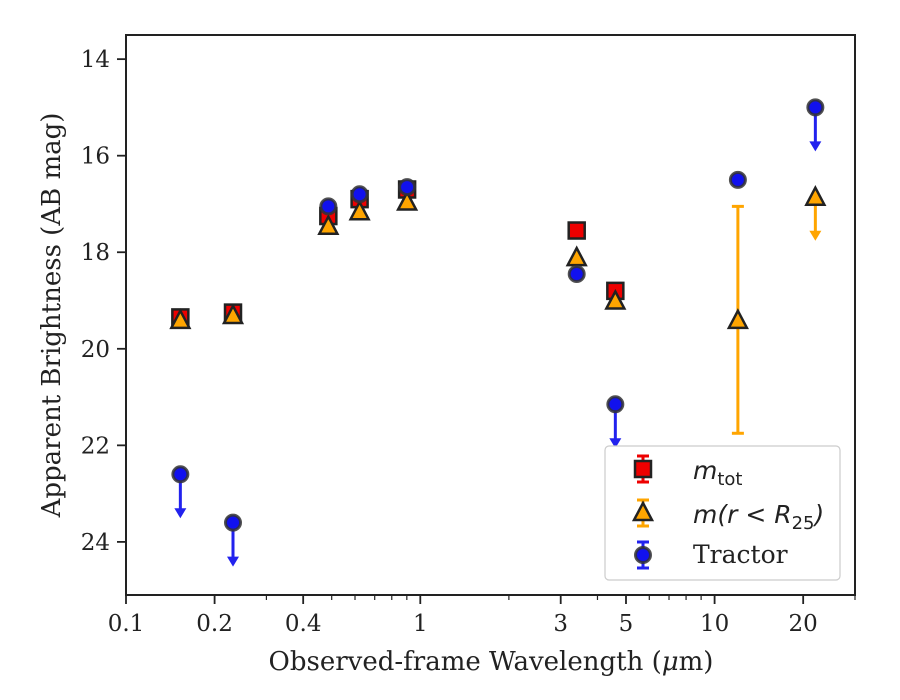 This screenshot has height=700, width=900. I want to click on legend-item-m-r25: m(r < R25), so click(727, 516).